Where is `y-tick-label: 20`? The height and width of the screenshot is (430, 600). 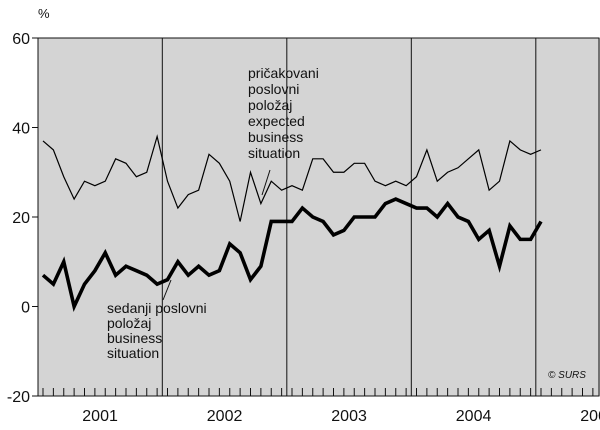 y-tick-label: 20 is located at coordinates (21, 218).